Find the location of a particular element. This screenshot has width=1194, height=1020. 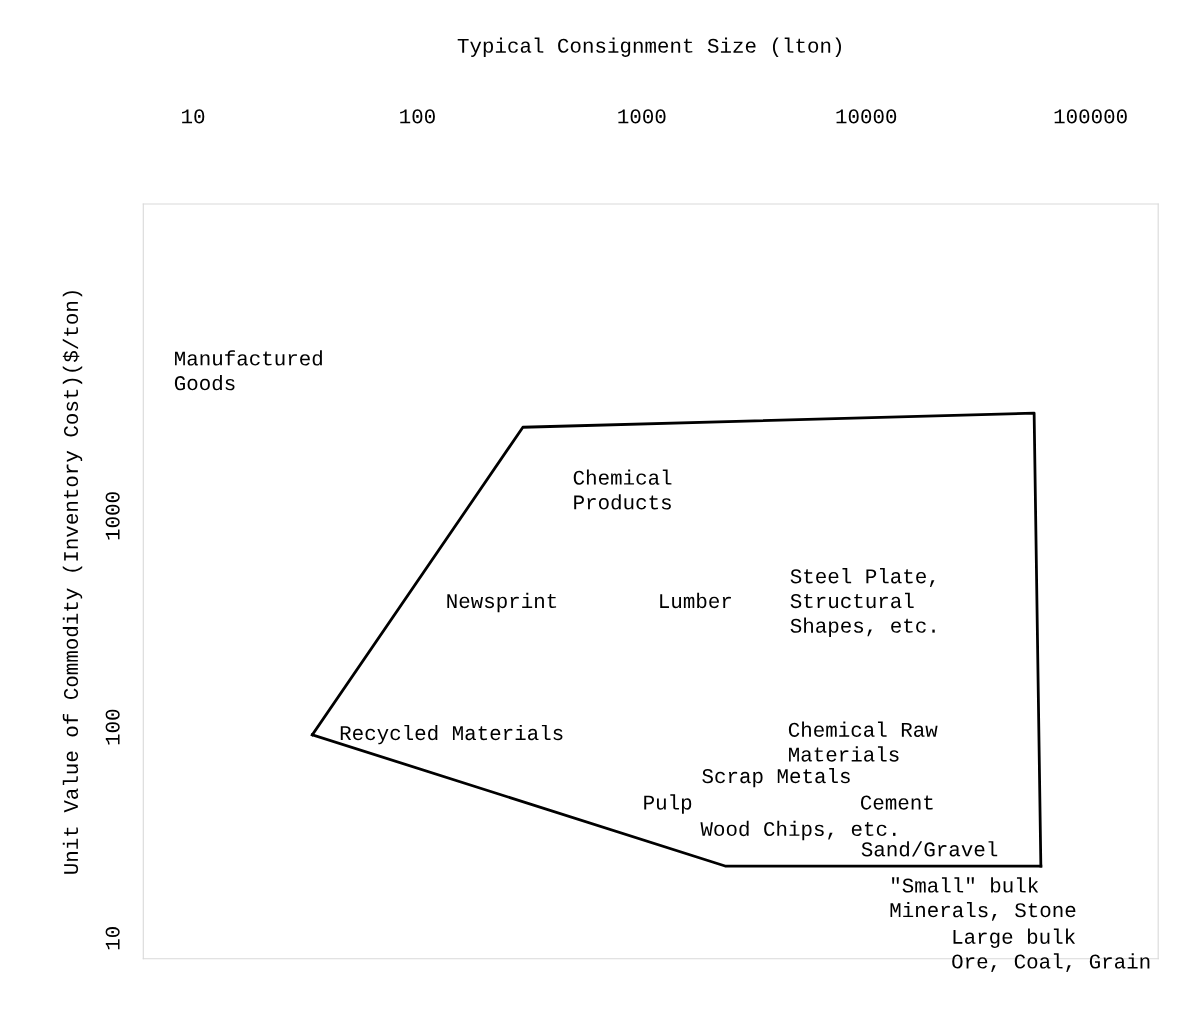

x-tick-label: 10000 is located at coordinates (866, 116).